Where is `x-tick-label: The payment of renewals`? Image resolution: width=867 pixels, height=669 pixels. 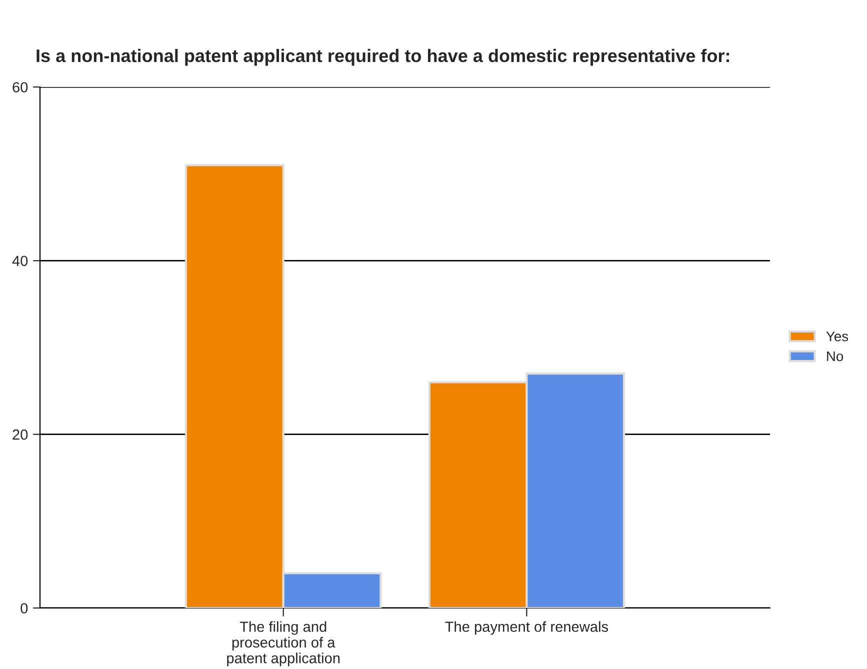
x-tick-label: The payment of renewals is located at coordinates (526, 628).